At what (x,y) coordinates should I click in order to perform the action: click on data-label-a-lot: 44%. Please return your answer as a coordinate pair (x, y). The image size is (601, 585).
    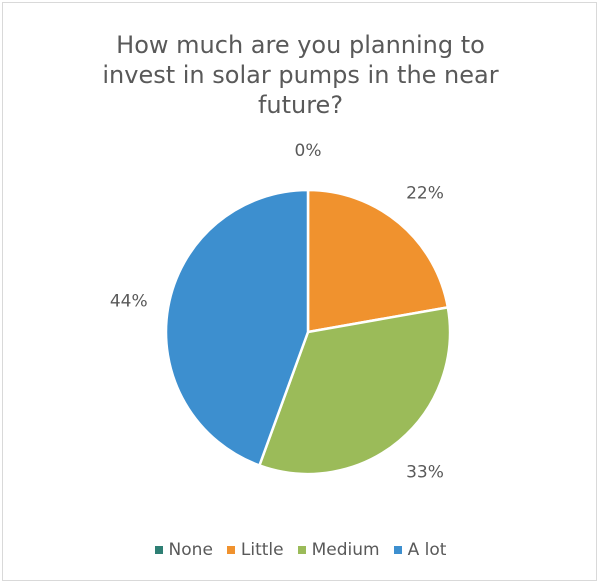
    Looking at the image, I should click on (129, 301).